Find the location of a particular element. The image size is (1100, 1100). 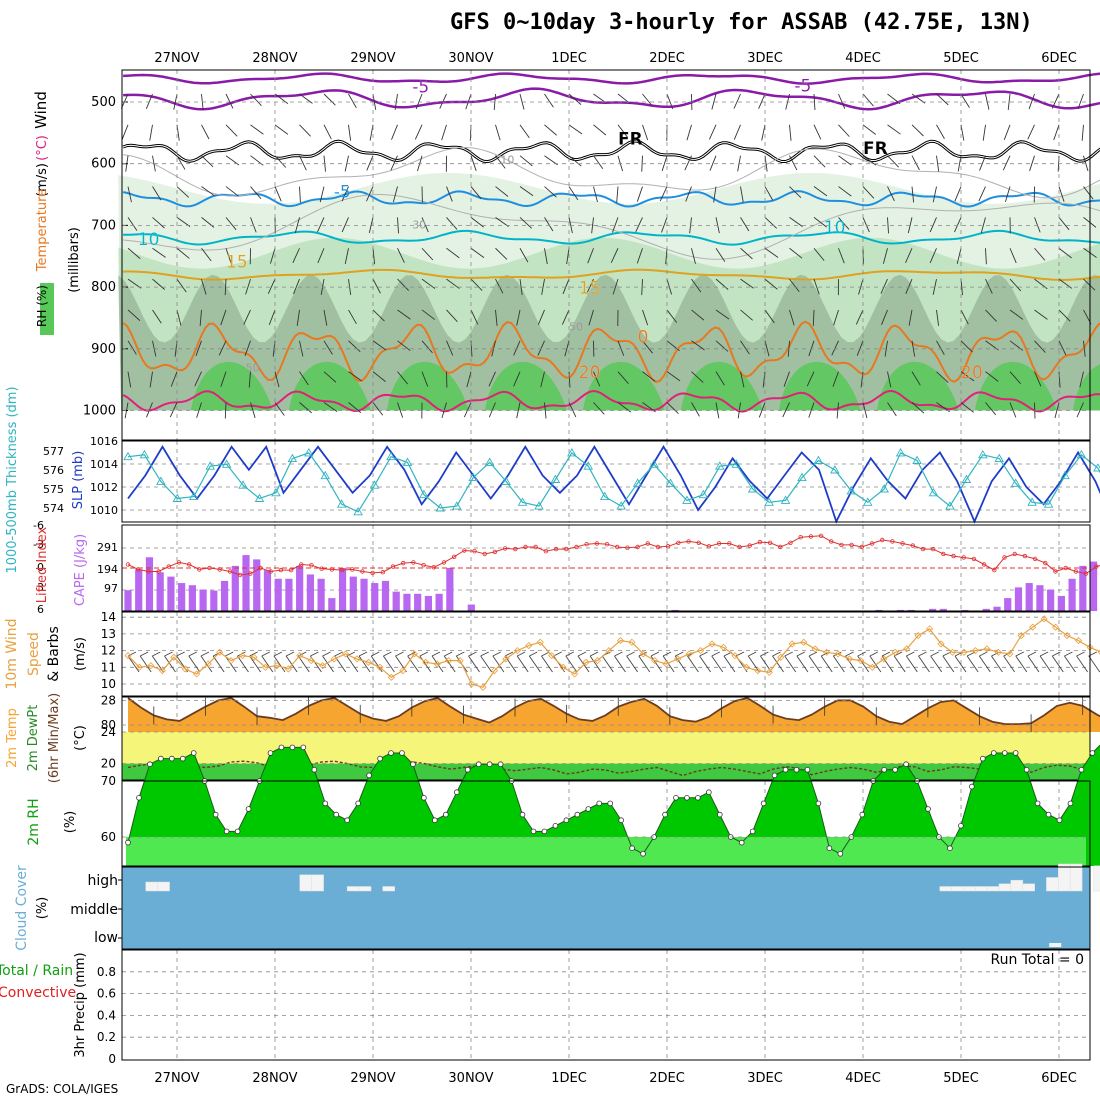

date-label-bottom: 29NOV is located at coordinates (372, 1078).